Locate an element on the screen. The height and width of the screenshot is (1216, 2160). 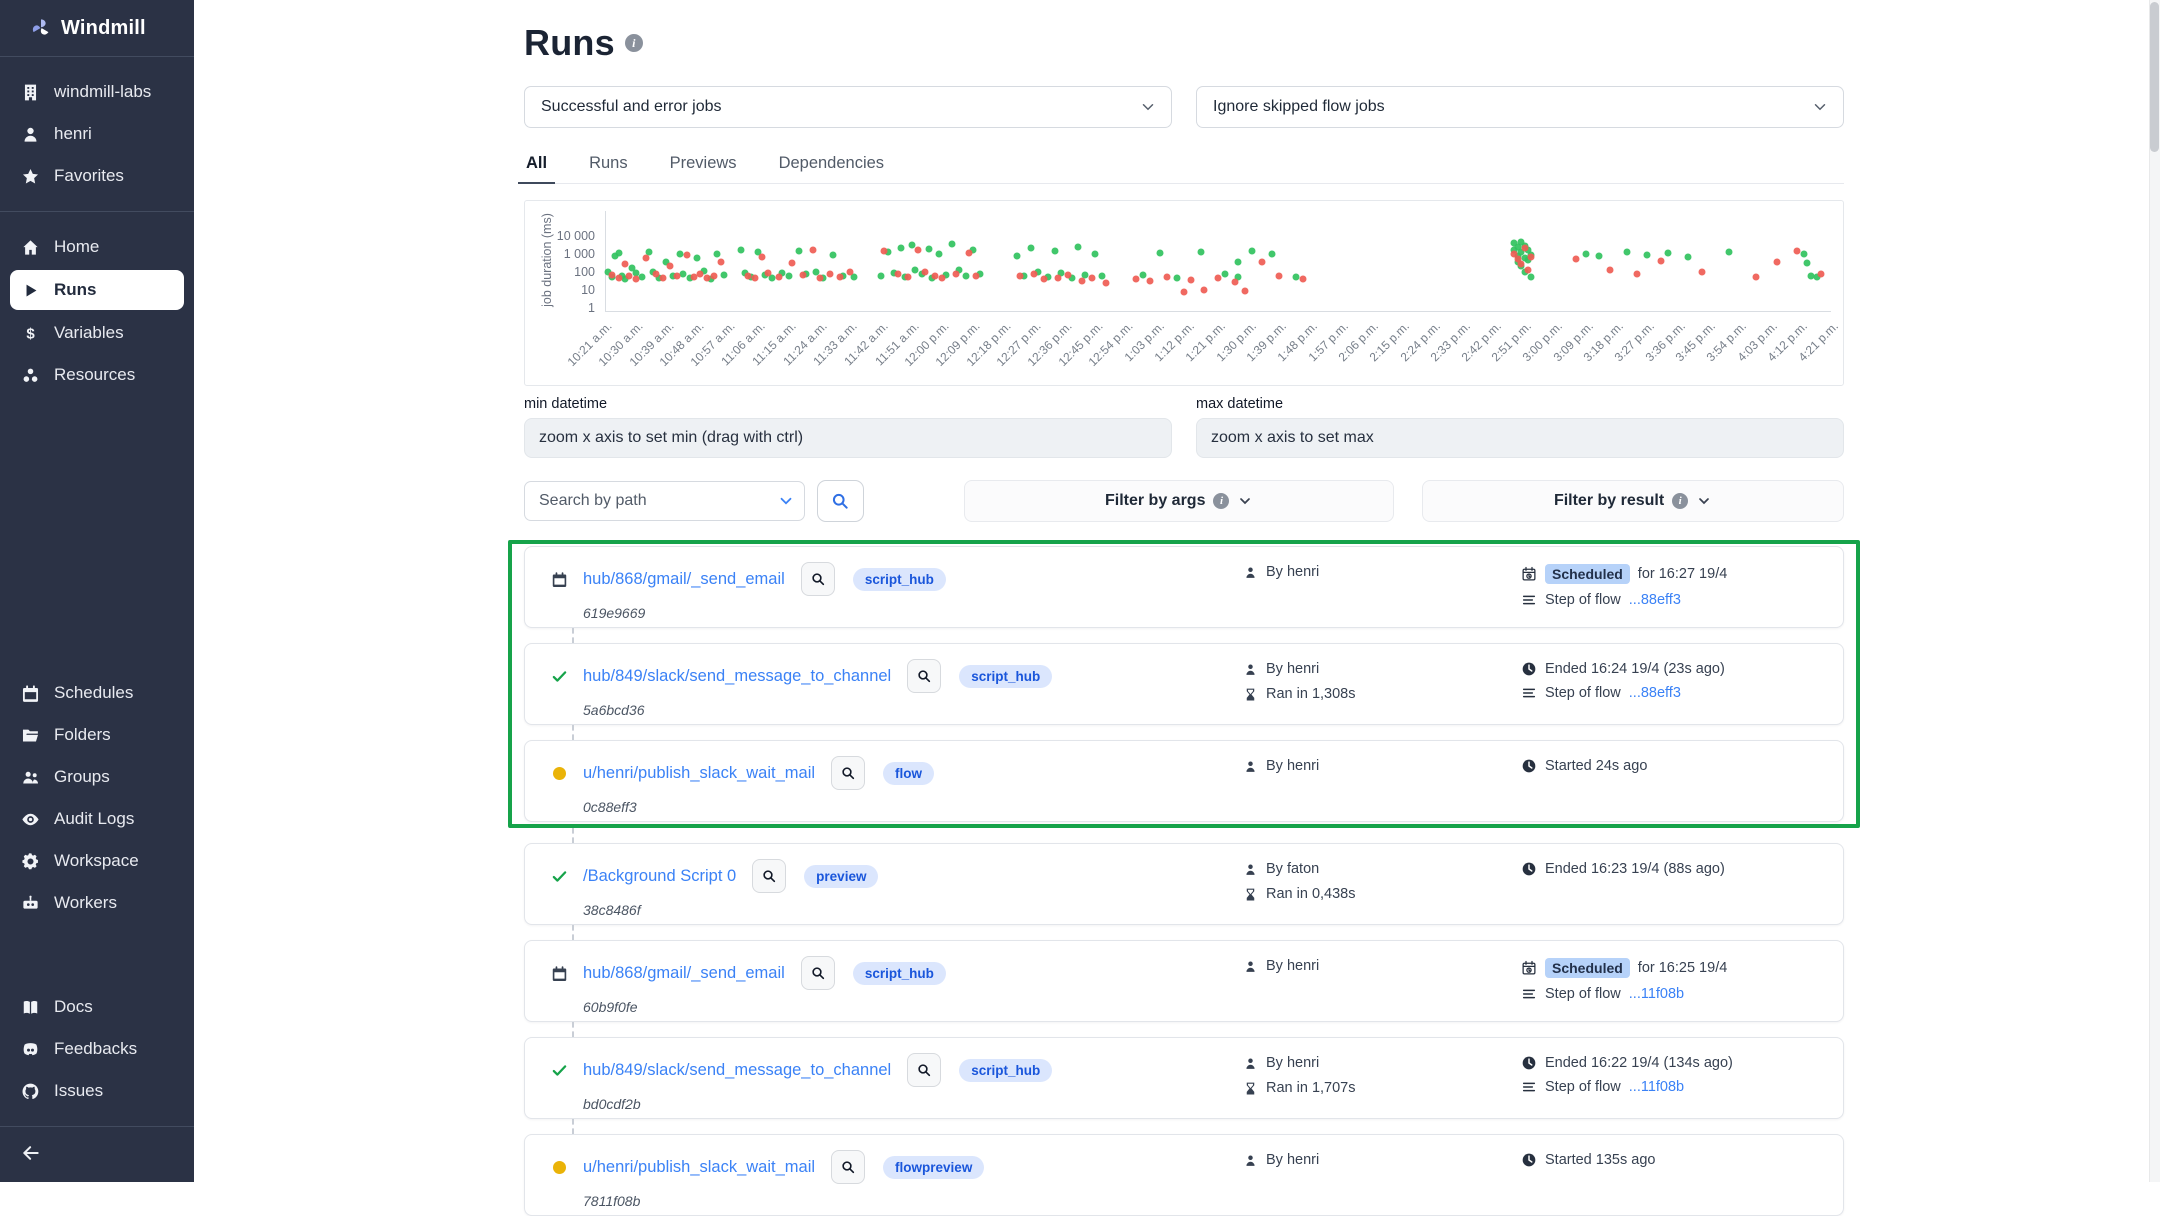
sidebar-item-audit-logs: Audit Logs is located at coordinates (97, 819).